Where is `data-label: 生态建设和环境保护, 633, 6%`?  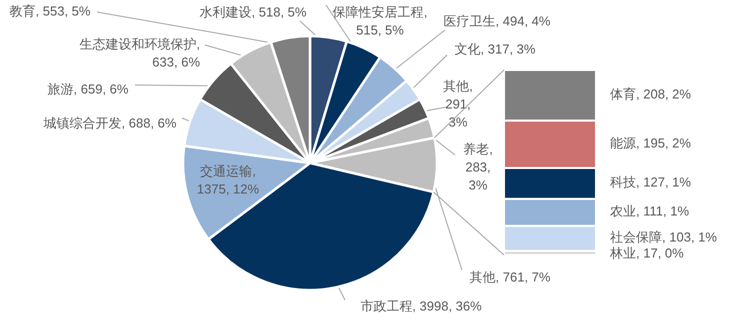 data-label: 生态建设和环境保护, 633, 6% is located at coordinates (139, 53).